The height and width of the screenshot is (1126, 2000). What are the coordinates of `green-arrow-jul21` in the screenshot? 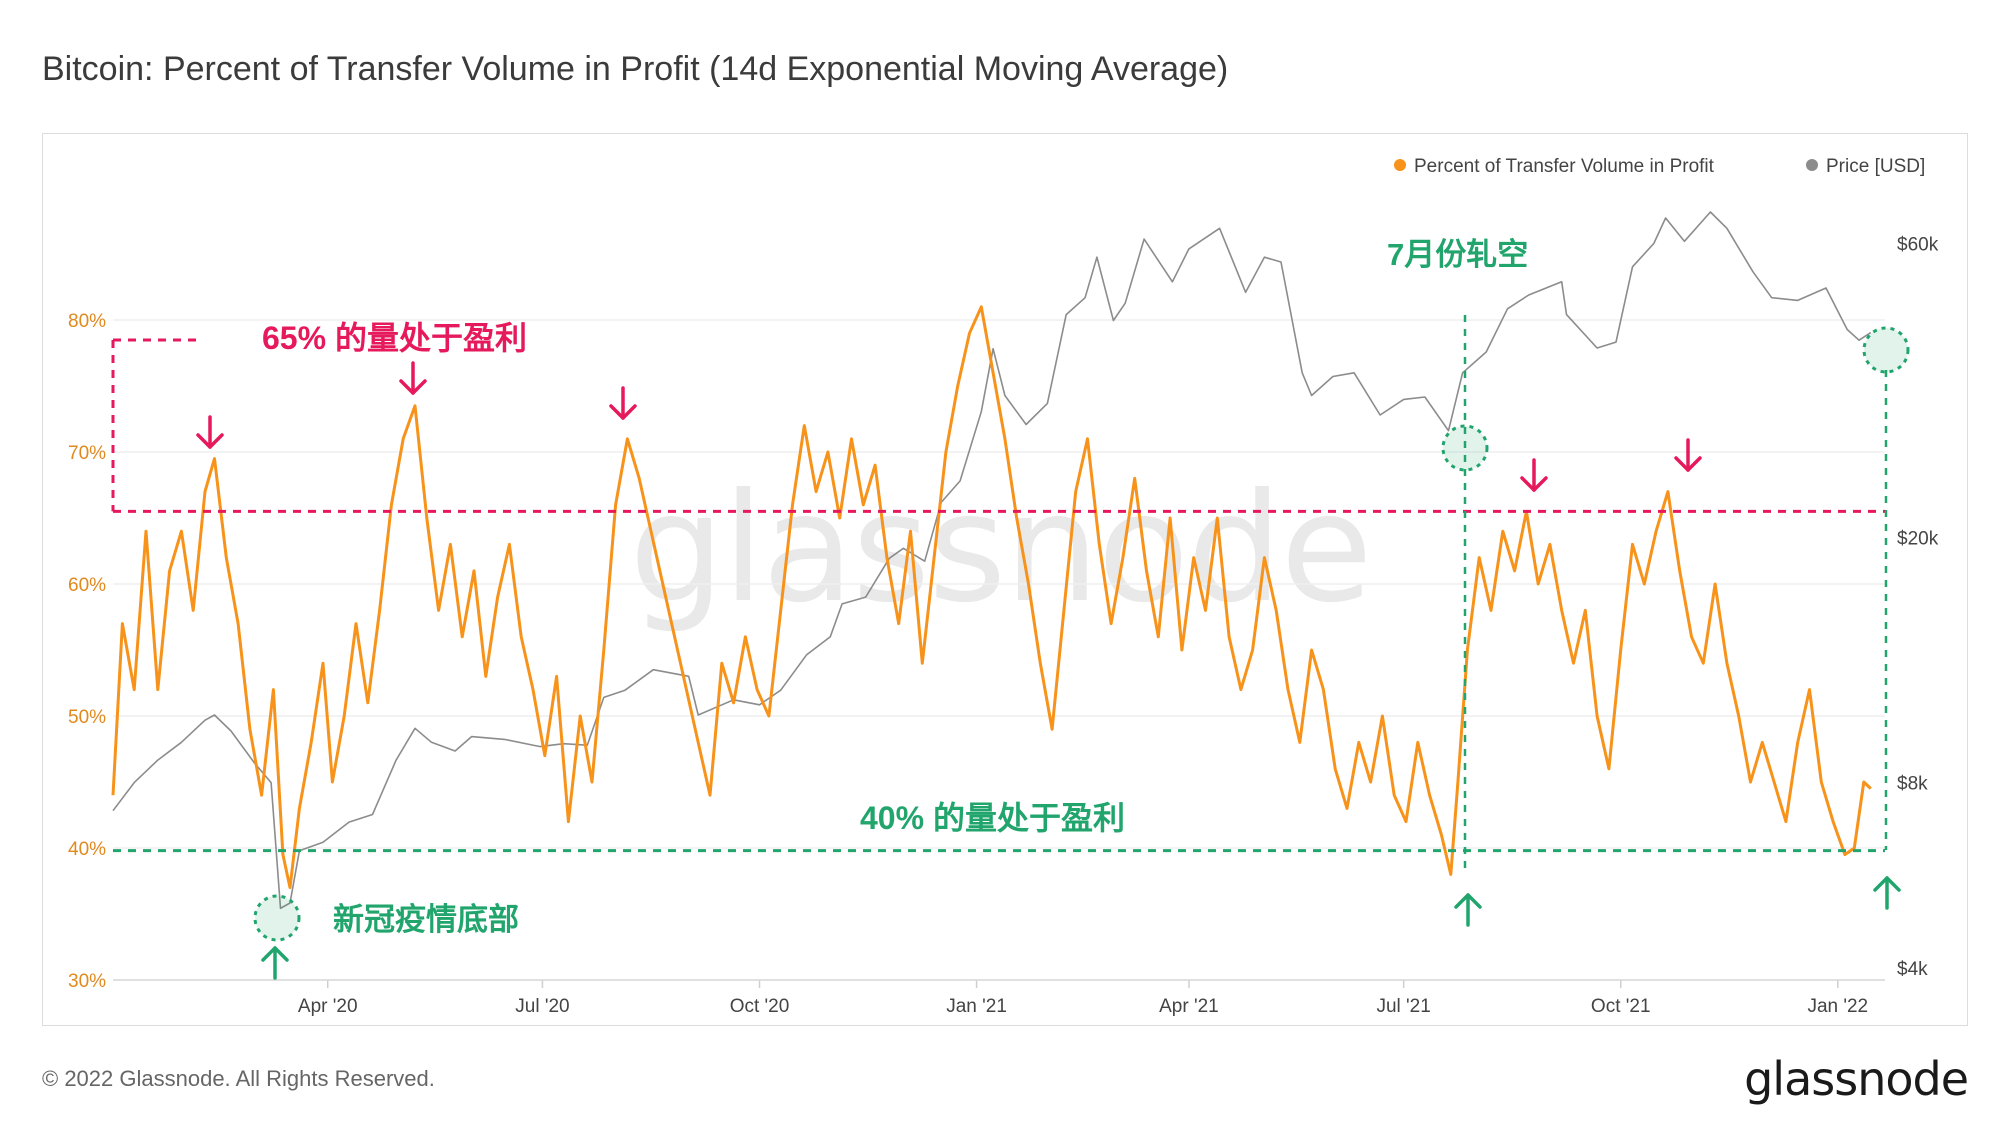 It's located at (1468, 910).